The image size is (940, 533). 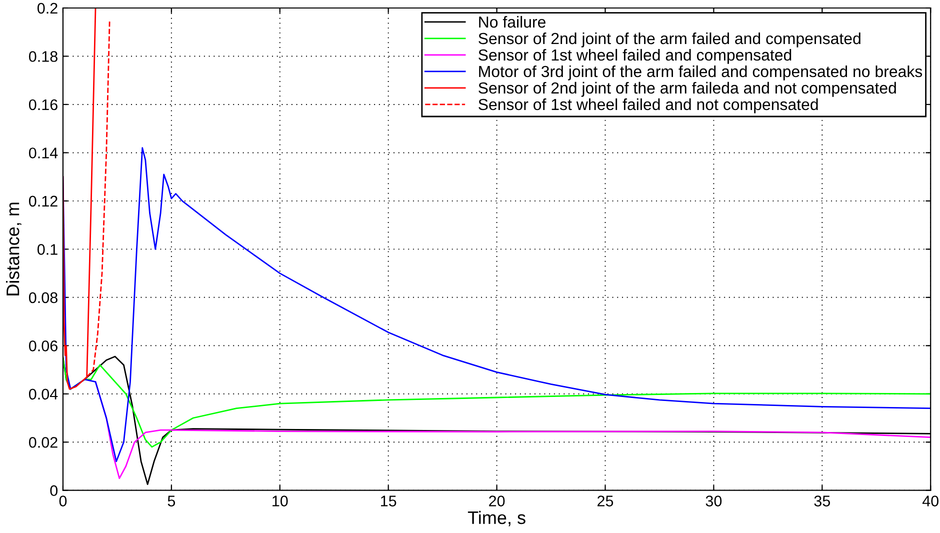 What do you see at coordinates (687, 89) in the screenshot?
I see `legend-label: Sensor of 2nd joint of the arm faileda and not compensated` at bounding box center [687, 89].